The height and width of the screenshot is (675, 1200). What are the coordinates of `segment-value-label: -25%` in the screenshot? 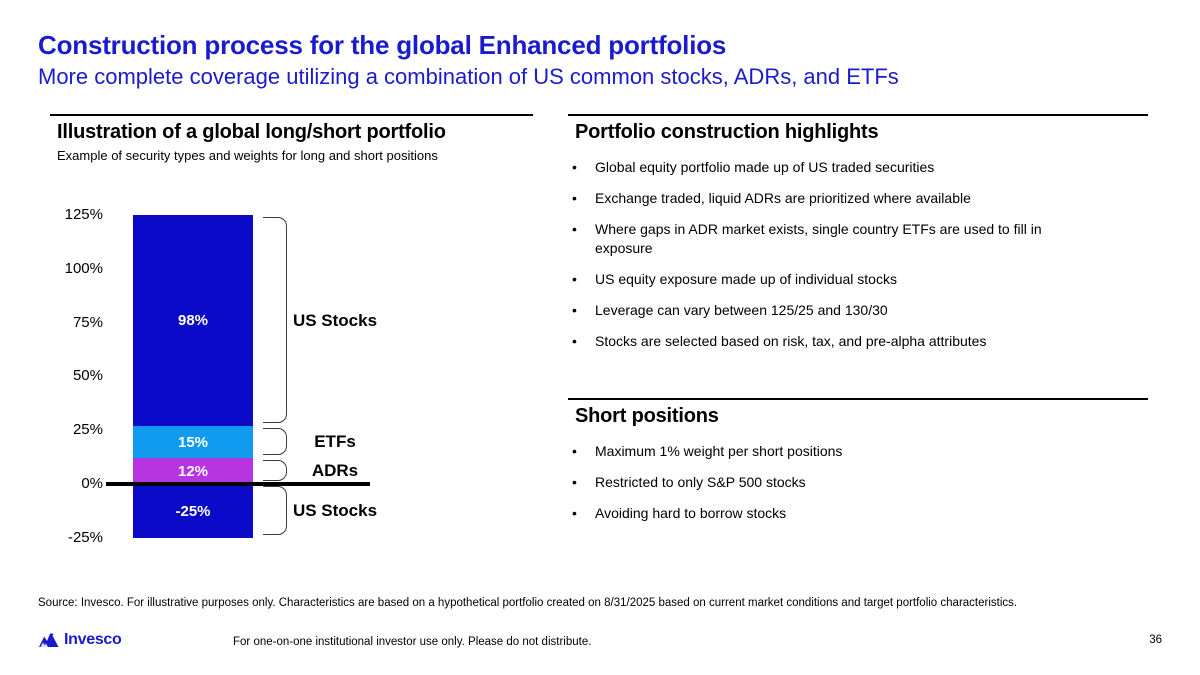 It's located at (193, 511).